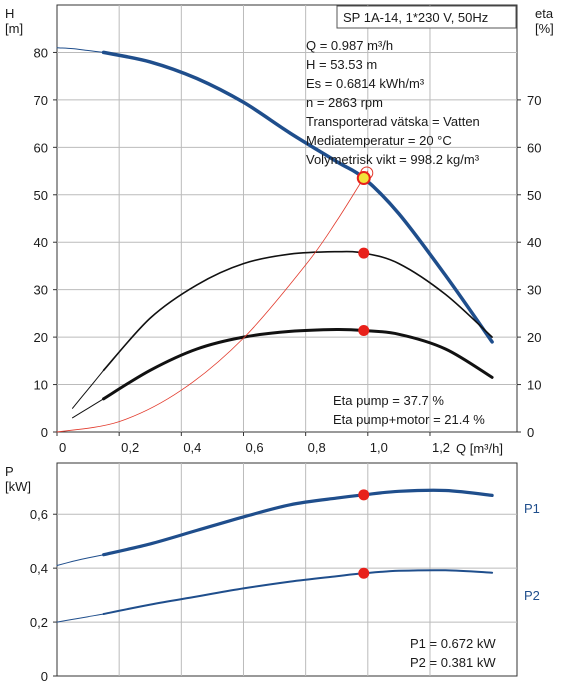 The image size is (585, 688). What do you see at coordinates (364, 573) in the screenshot?
I see `p2-marker` at bounding box center [364, 573].